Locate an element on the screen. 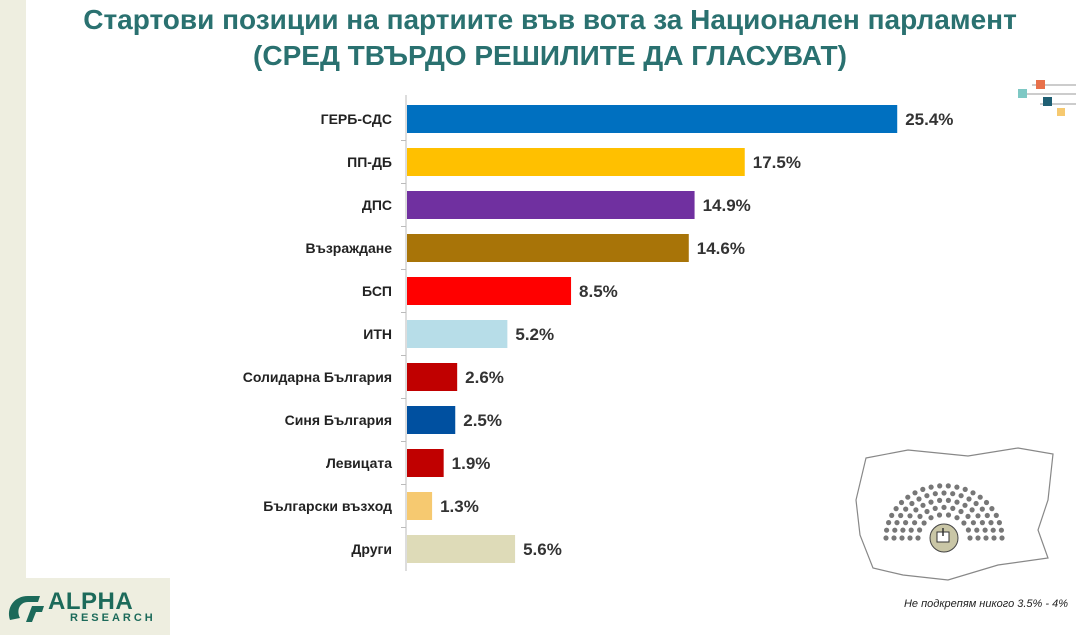  category-label: Други is located at coordinates (371, 549).